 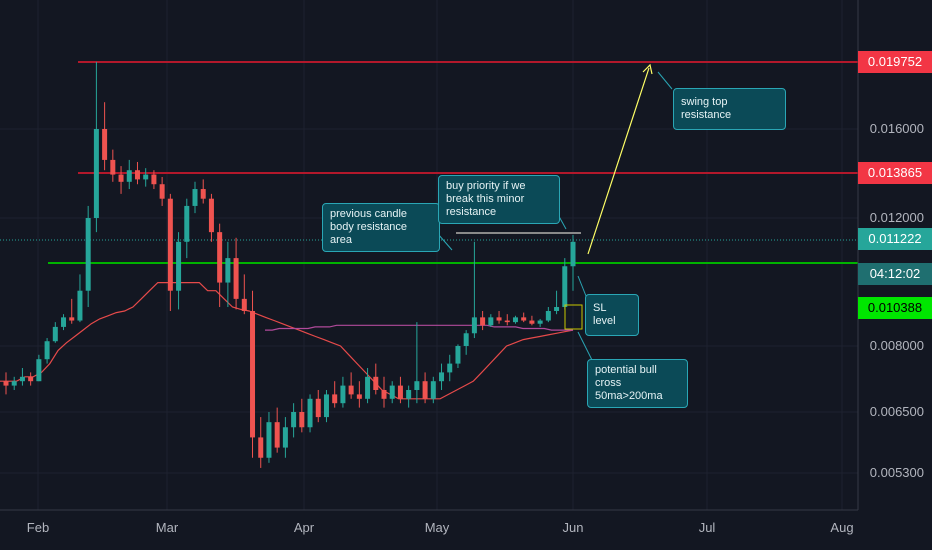 I want to click on callout-sl-level: SL level, so click(x=612, y=315).